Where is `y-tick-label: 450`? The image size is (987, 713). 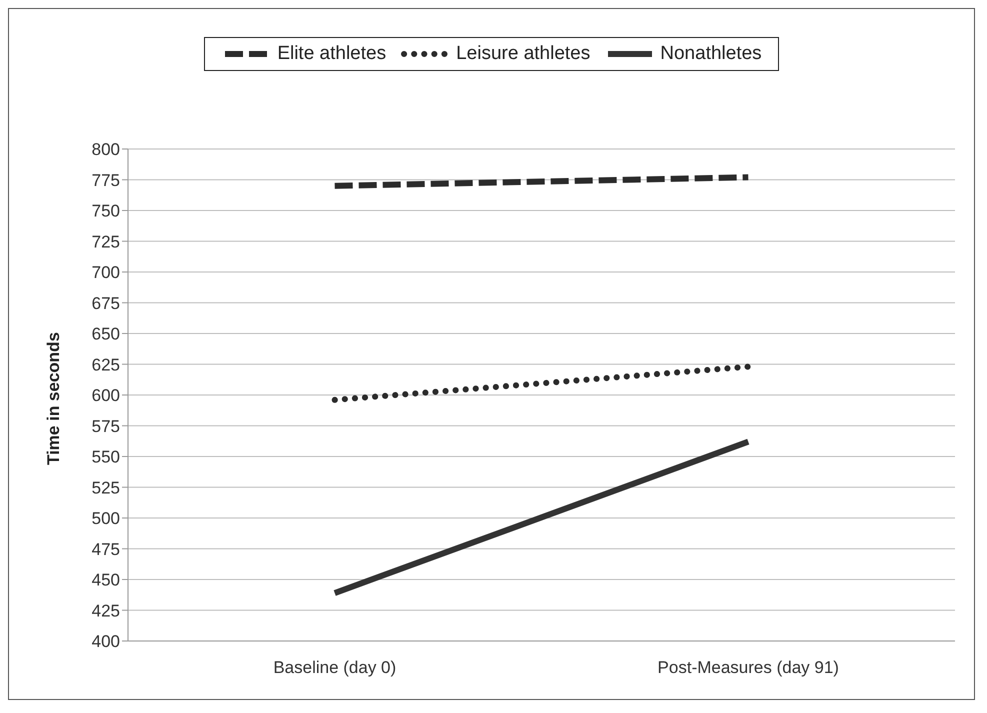 y-tick-label: 450 is located at coordinates (106, 580).